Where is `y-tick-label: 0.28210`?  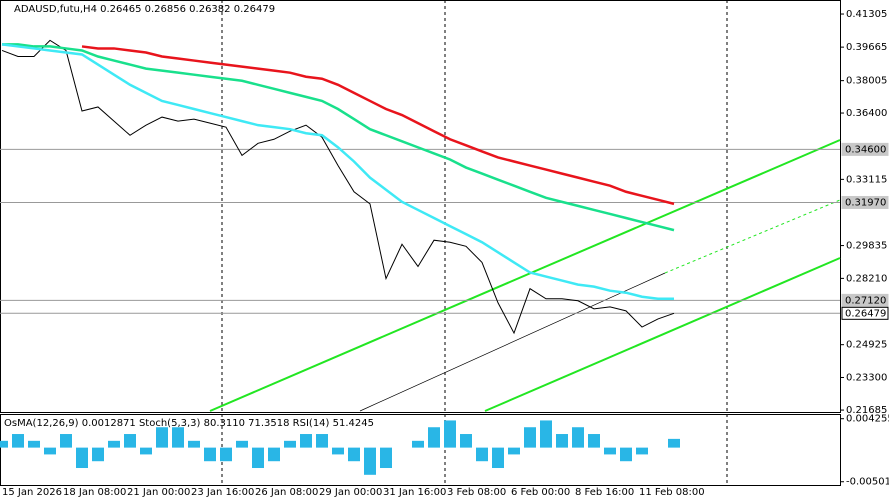
y-tick-label: 0.28210 is located at coordinates (866, 278).